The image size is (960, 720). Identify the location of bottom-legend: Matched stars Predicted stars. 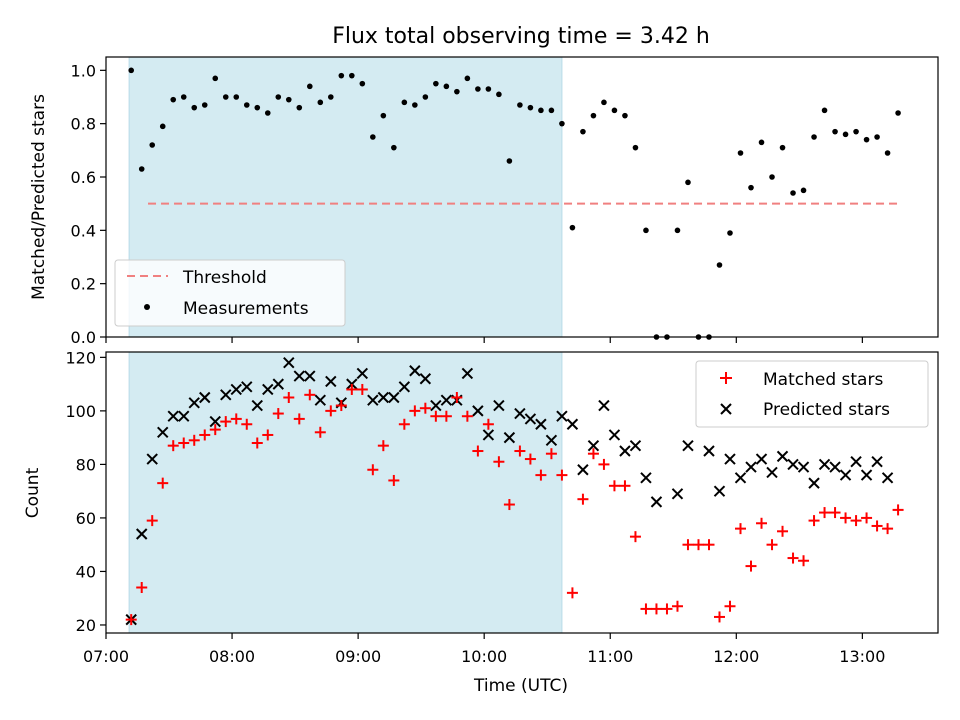
(812, 394).